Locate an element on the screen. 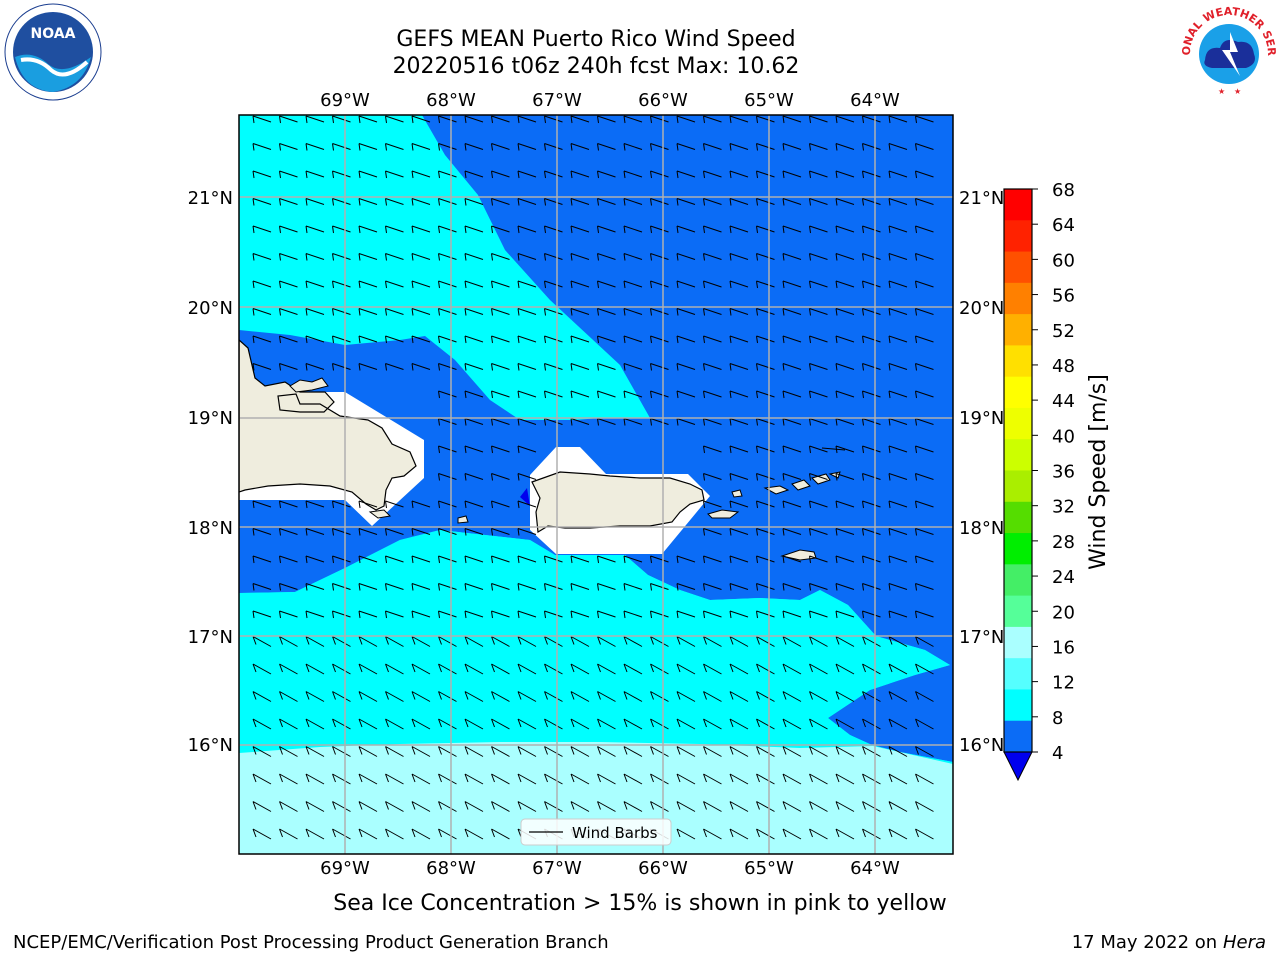 Image resolution: width=1280 pixels, height=960 pixels. lat-tick-left: 16°N is located at coordinates (210, 745).